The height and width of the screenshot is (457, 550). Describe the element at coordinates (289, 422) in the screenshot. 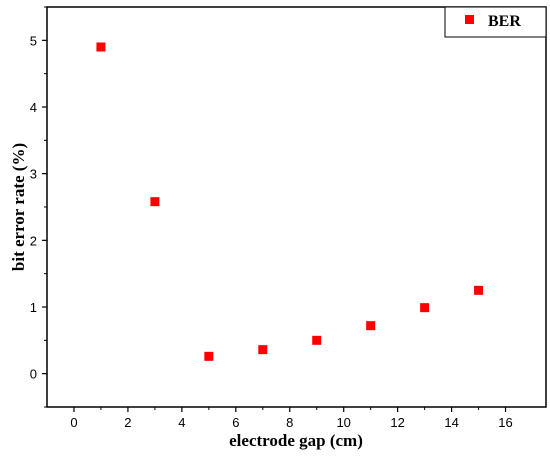

I see `x-tick-label: 8` at that location.